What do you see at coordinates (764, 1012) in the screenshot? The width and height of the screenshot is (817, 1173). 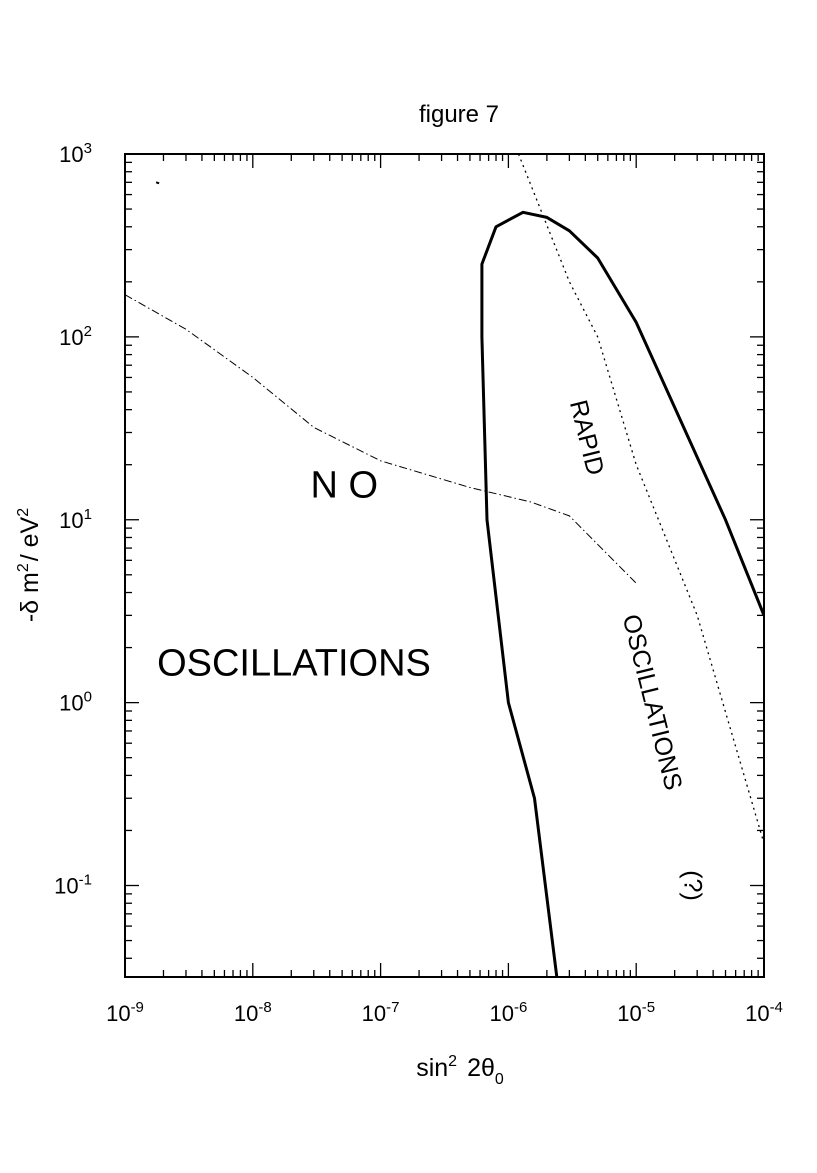 I see `x-tick-label: 10⁻⁴` at bounding box center [764, 1012].